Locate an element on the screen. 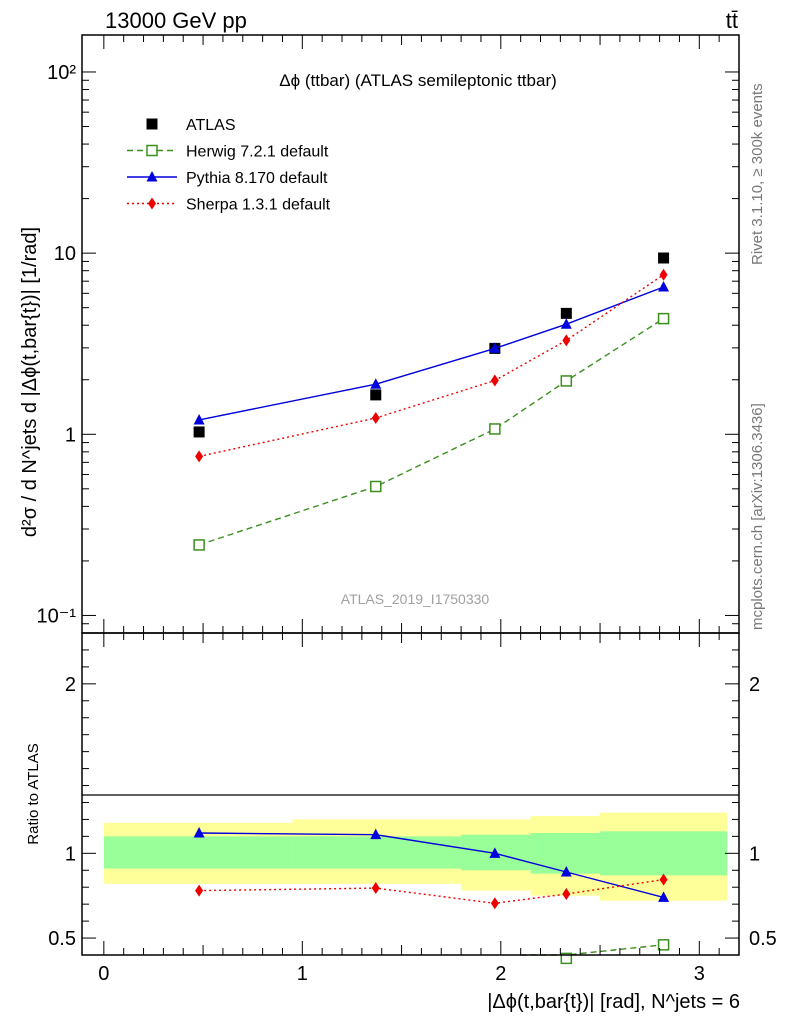  legend-entry-pythia-8-170-default: Pythia 8.170 default is located at coordinates (227, 178).